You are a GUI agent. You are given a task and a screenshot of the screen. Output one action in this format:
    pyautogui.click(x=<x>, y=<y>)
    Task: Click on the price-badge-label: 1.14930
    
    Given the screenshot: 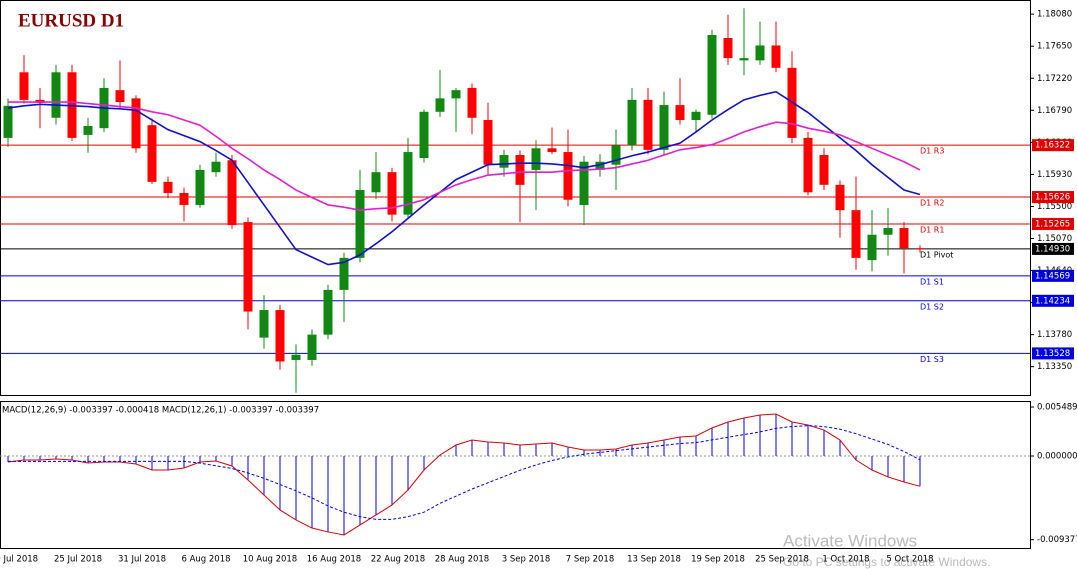 What is the action you would take?
    pyautogui.click(x=1052, y=249)
    